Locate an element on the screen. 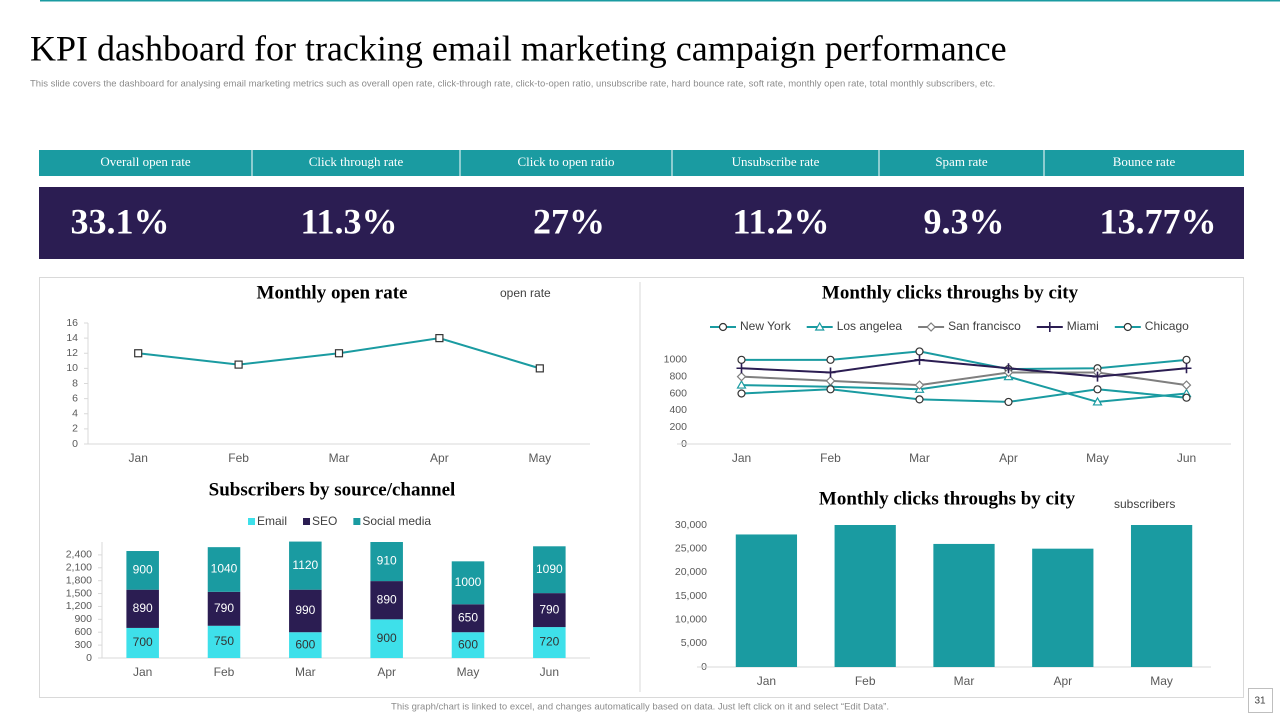 The height and width of the screenshot is (725, 1280). value-label: 1040 is located at coordinates (224, 569).